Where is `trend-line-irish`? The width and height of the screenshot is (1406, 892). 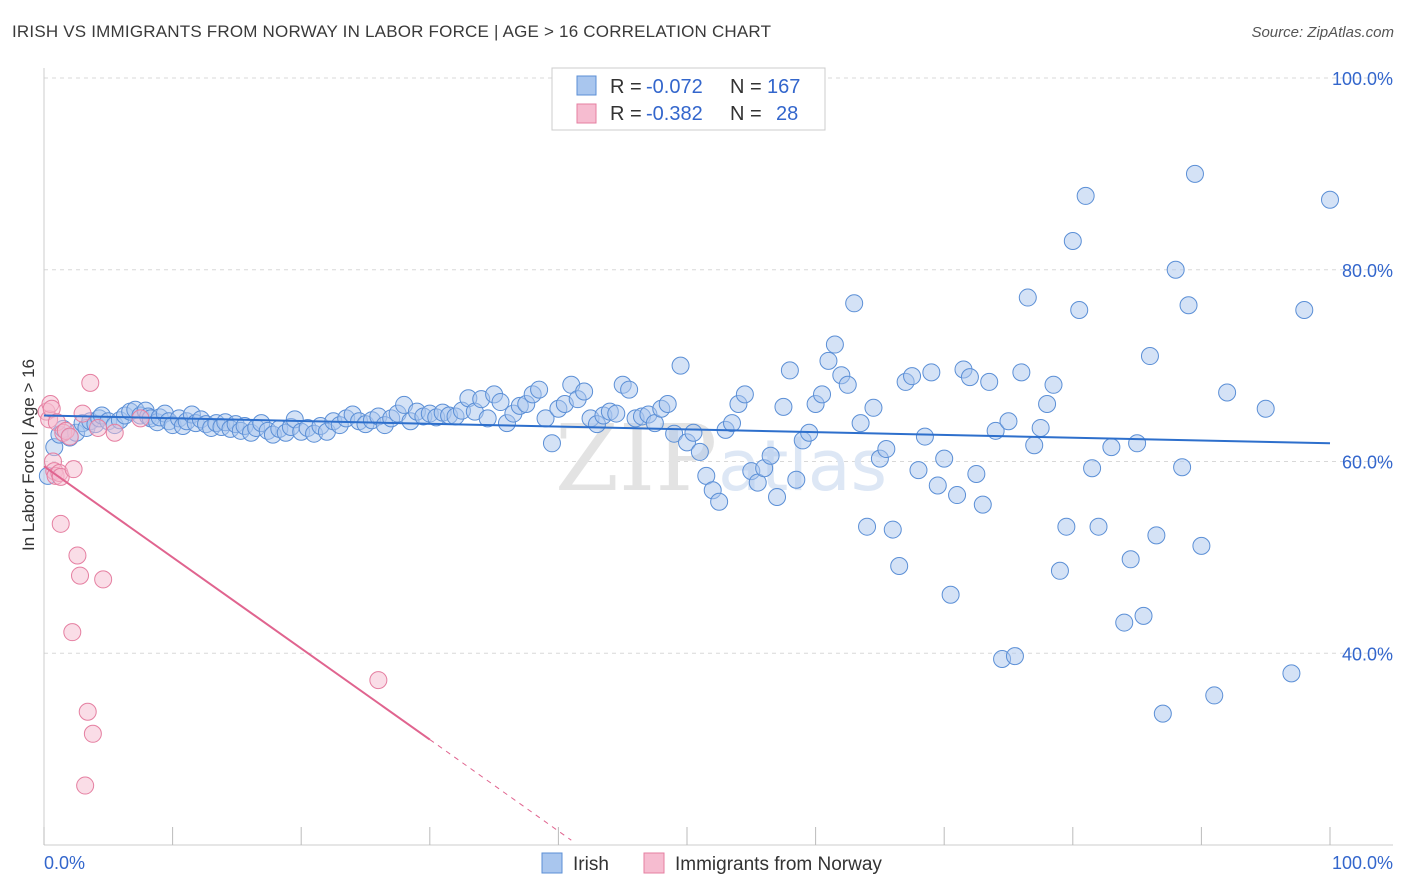
trend-line-irish is located at coordinates (687, 429).